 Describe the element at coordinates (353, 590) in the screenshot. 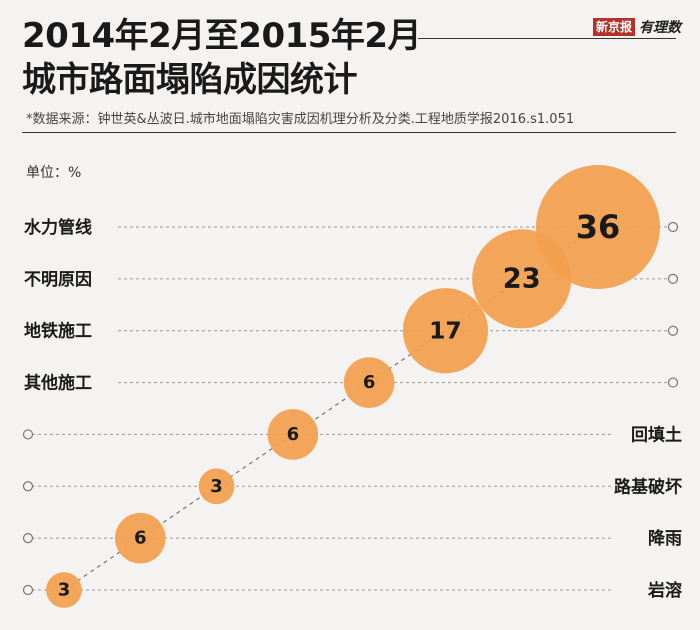

I see `row-guide: 岩溶` at that location.